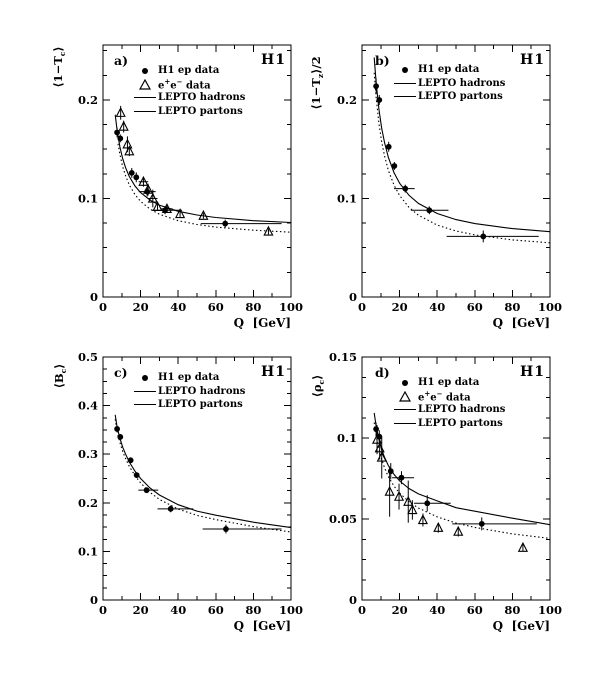 Image resolution: width=603 pixels, height=696 pixels. I want to click on tick-labels: 0 20 40 60 80 100 0 0.05 0.1 0.15, so click(445, 483).